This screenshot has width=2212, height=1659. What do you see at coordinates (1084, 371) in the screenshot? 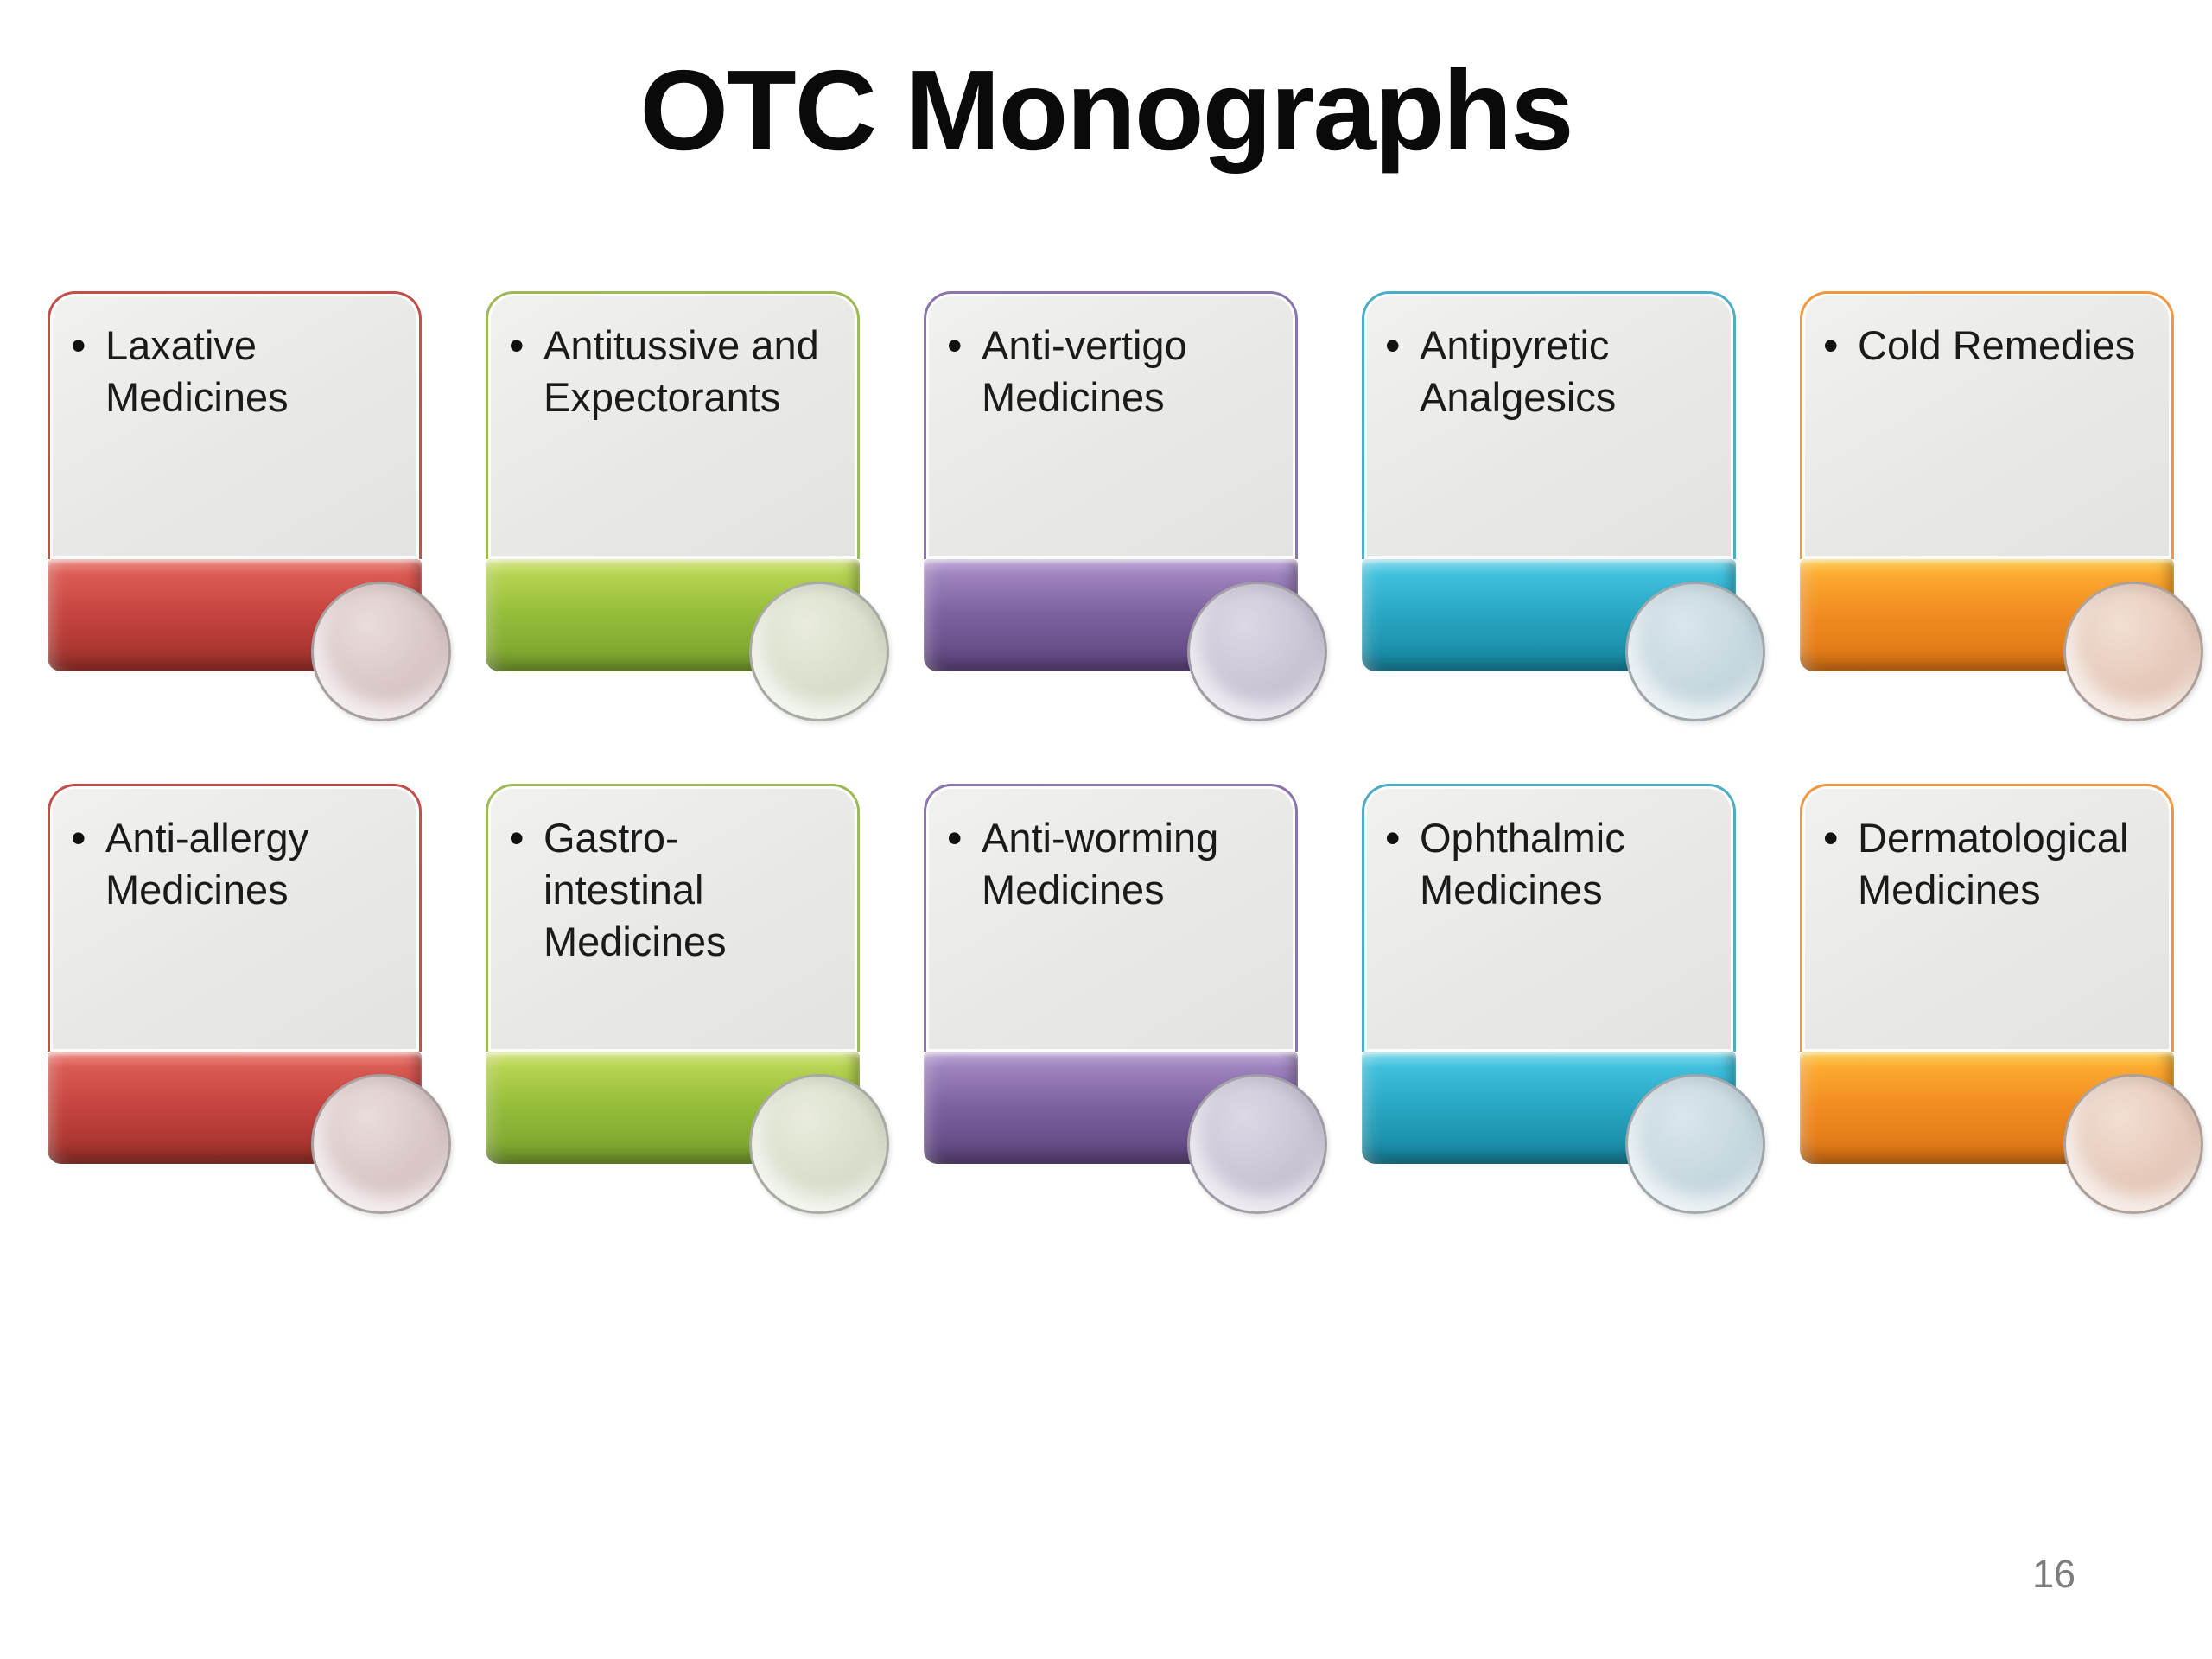
I see `card-label: Anti-vertigo Medicines` at bounding box center [1084, 371].